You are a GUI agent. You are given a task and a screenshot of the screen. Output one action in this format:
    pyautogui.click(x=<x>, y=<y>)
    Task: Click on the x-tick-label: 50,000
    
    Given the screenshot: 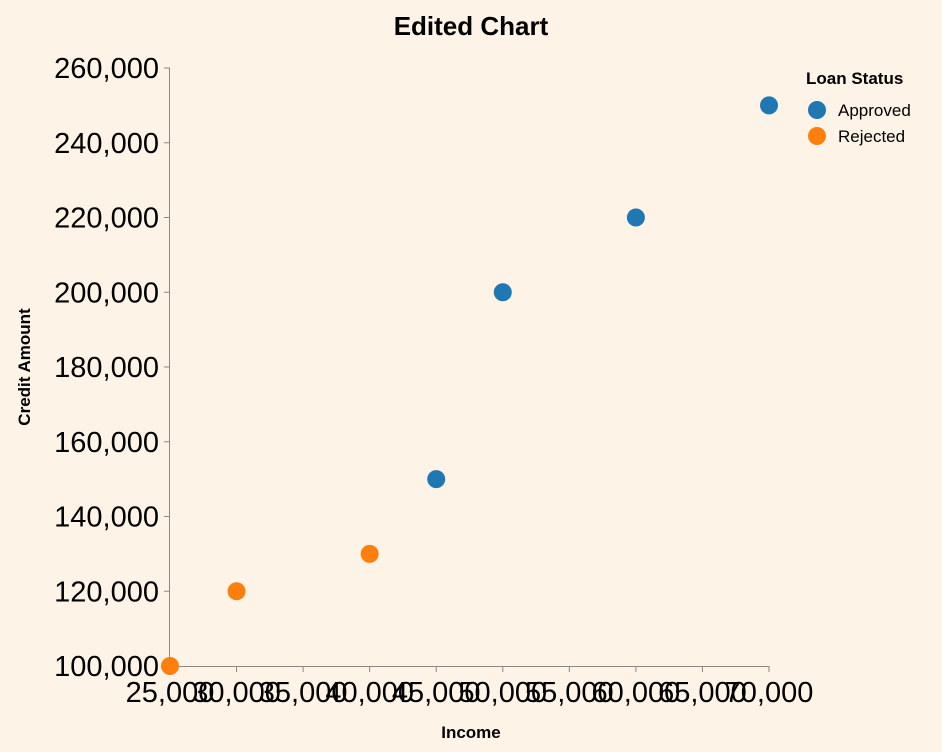 What is the action you would take?
    pyautogui.click(x=502, y=693)
    